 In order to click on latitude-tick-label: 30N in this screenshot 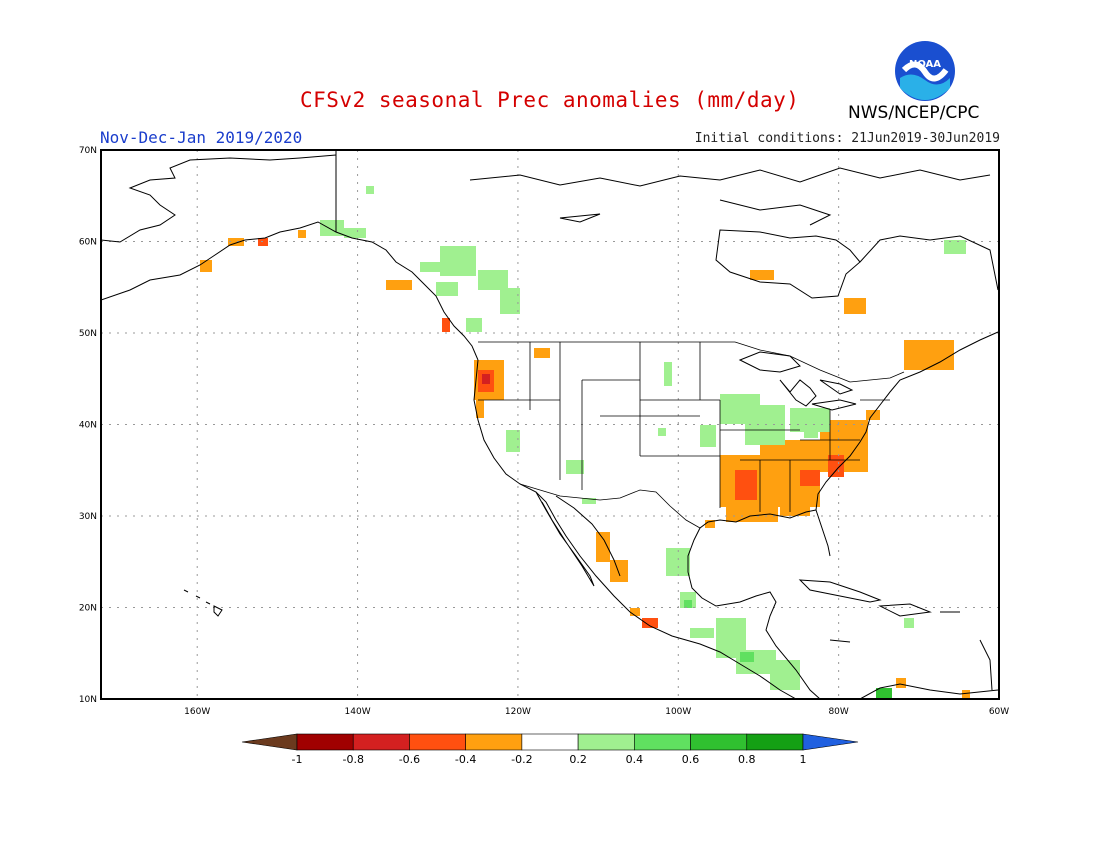, I will do `click(88, 517)`.